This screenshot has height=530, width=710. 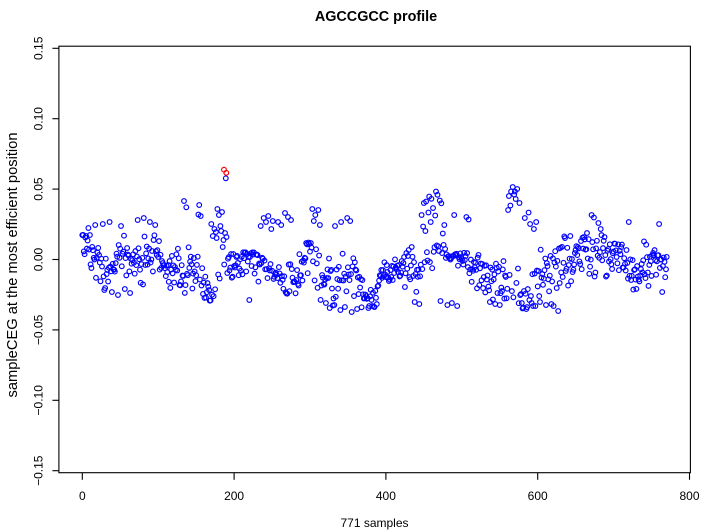 I want to click on svg-text: 400, so click(x=386, y=496).